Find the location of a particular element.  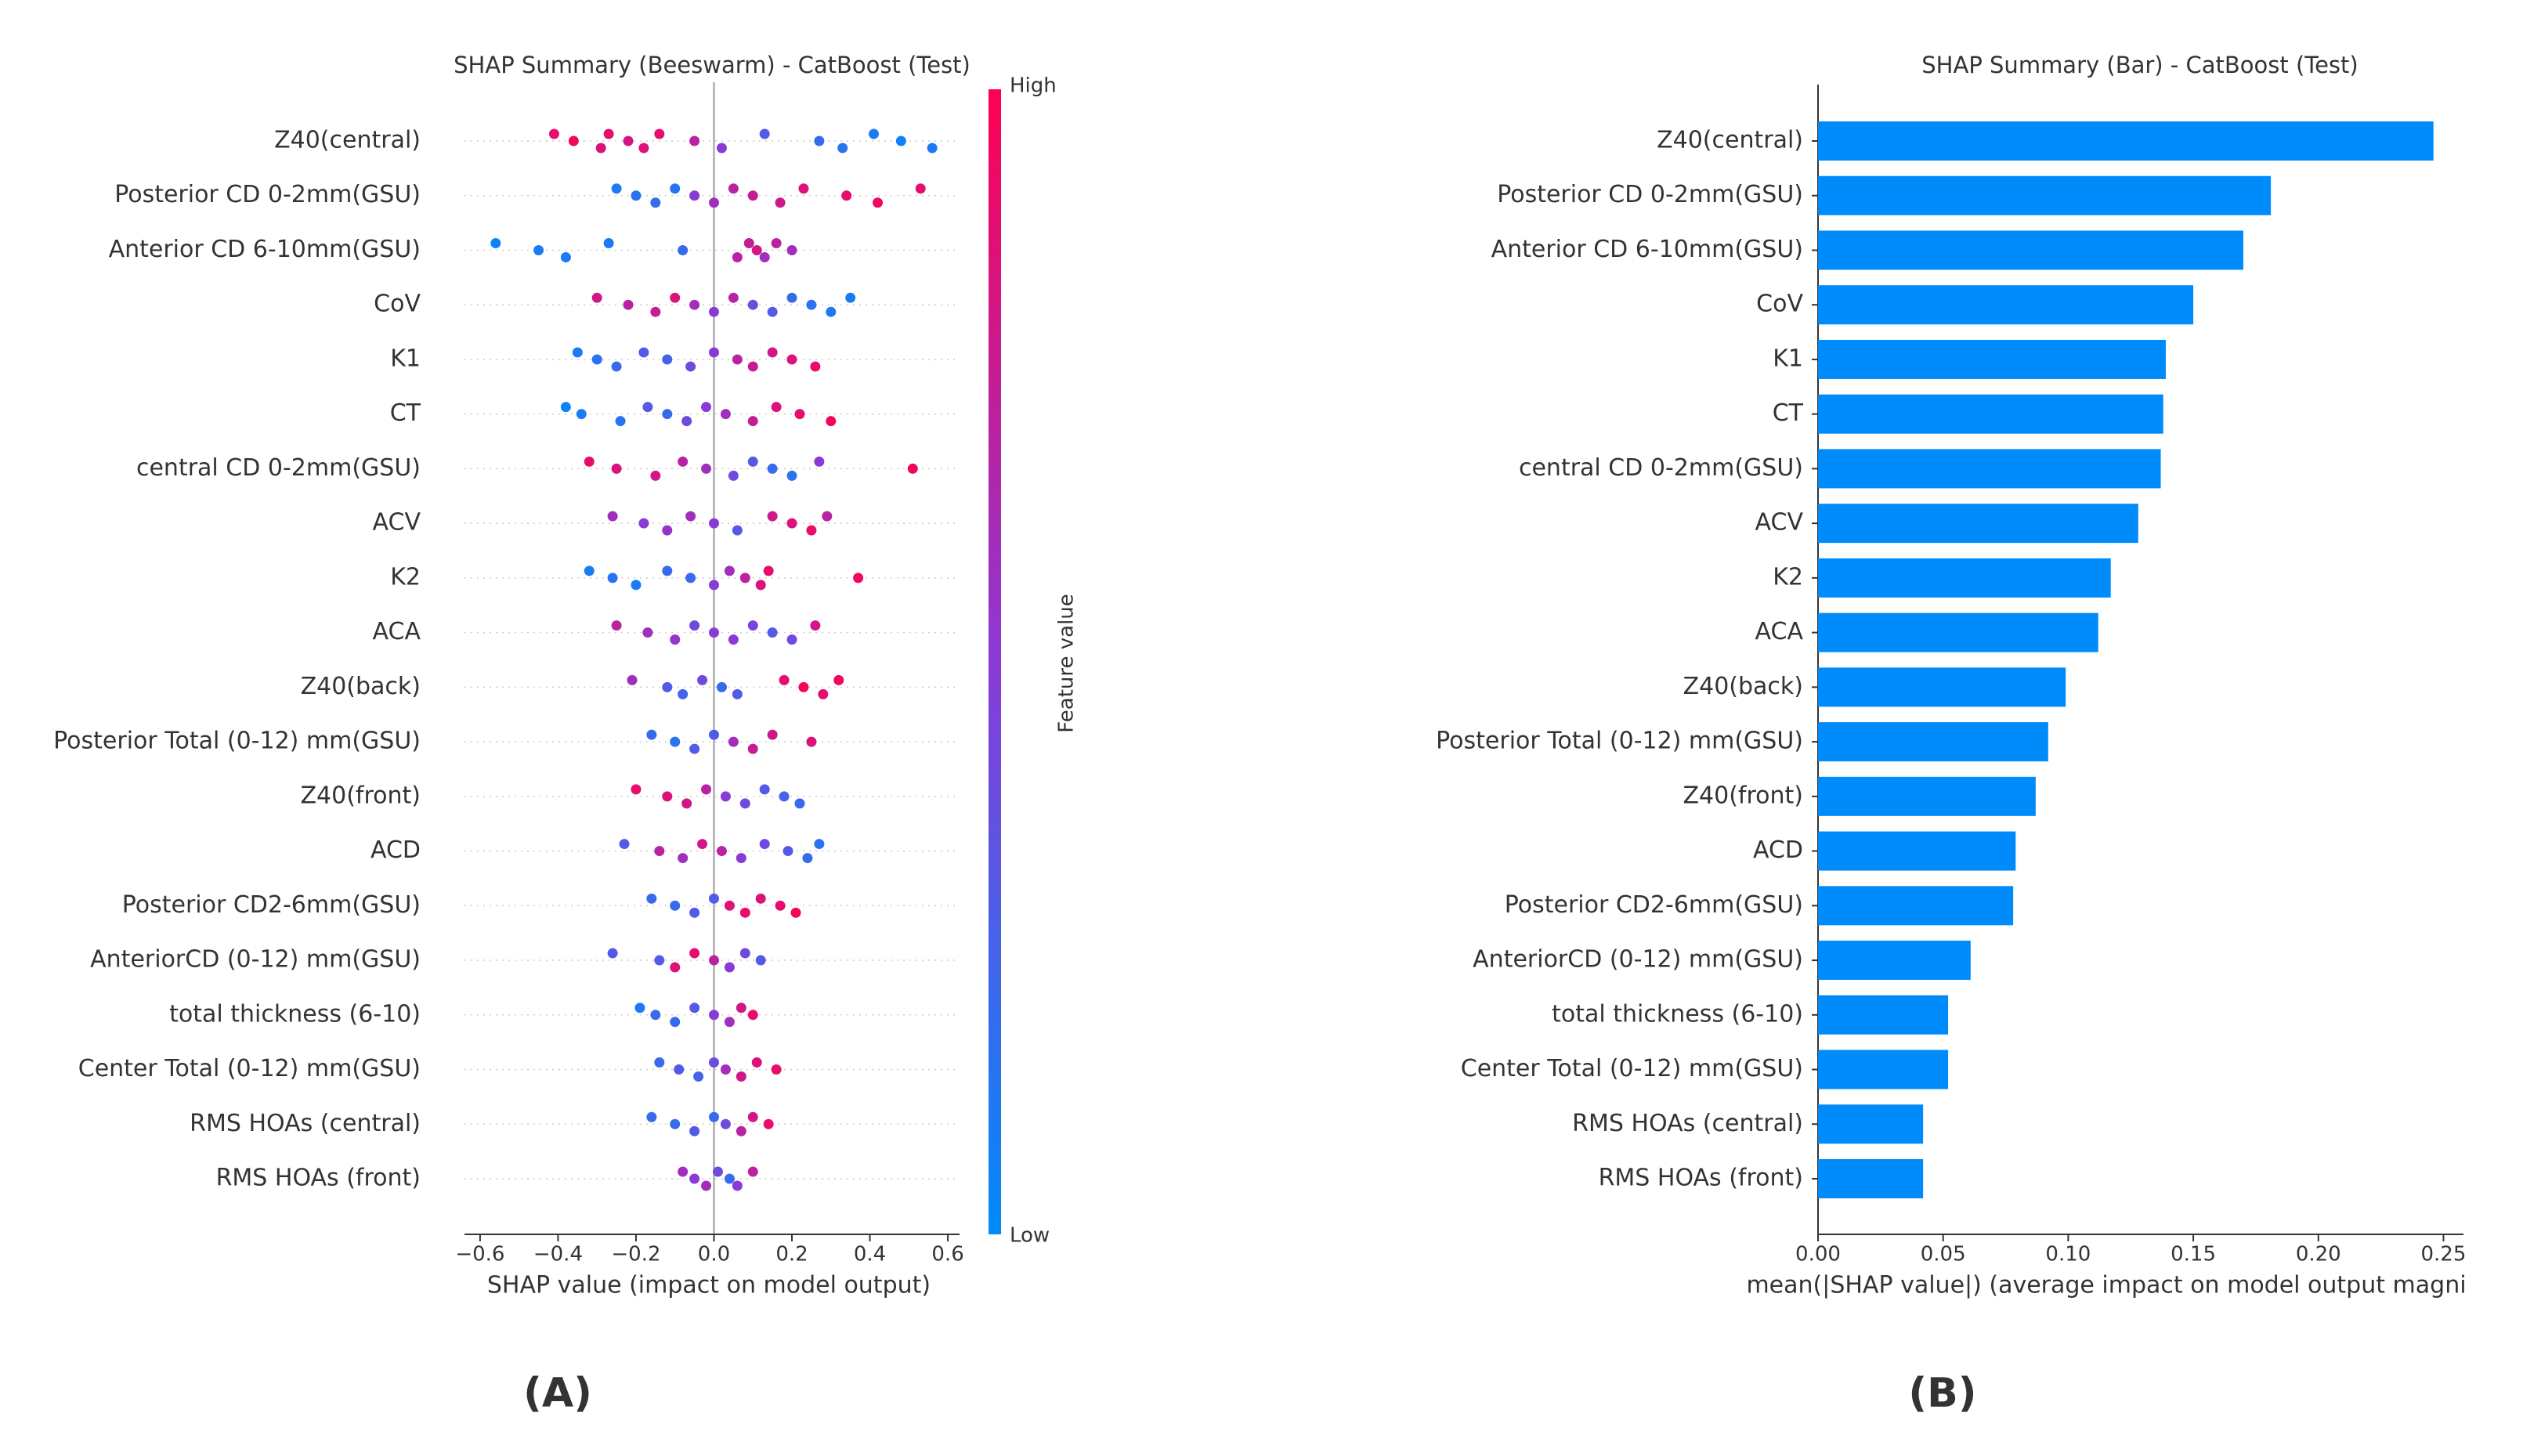

colorbar-low: Low is located at coordinates (1030, 1236).